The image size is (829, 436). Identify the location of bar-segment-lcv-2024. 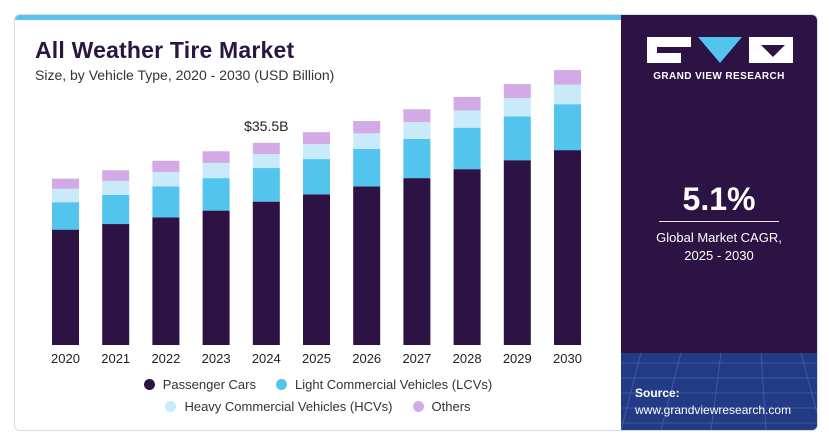
(266, 185).